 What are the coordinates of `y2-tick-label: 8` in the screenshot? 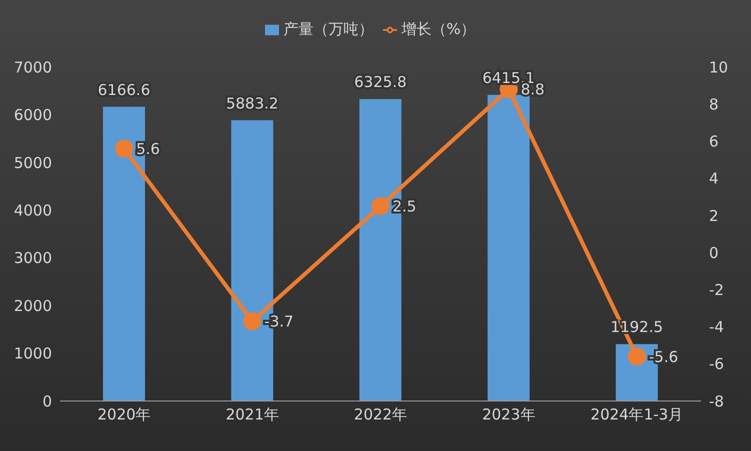 It's located at (714, 104).